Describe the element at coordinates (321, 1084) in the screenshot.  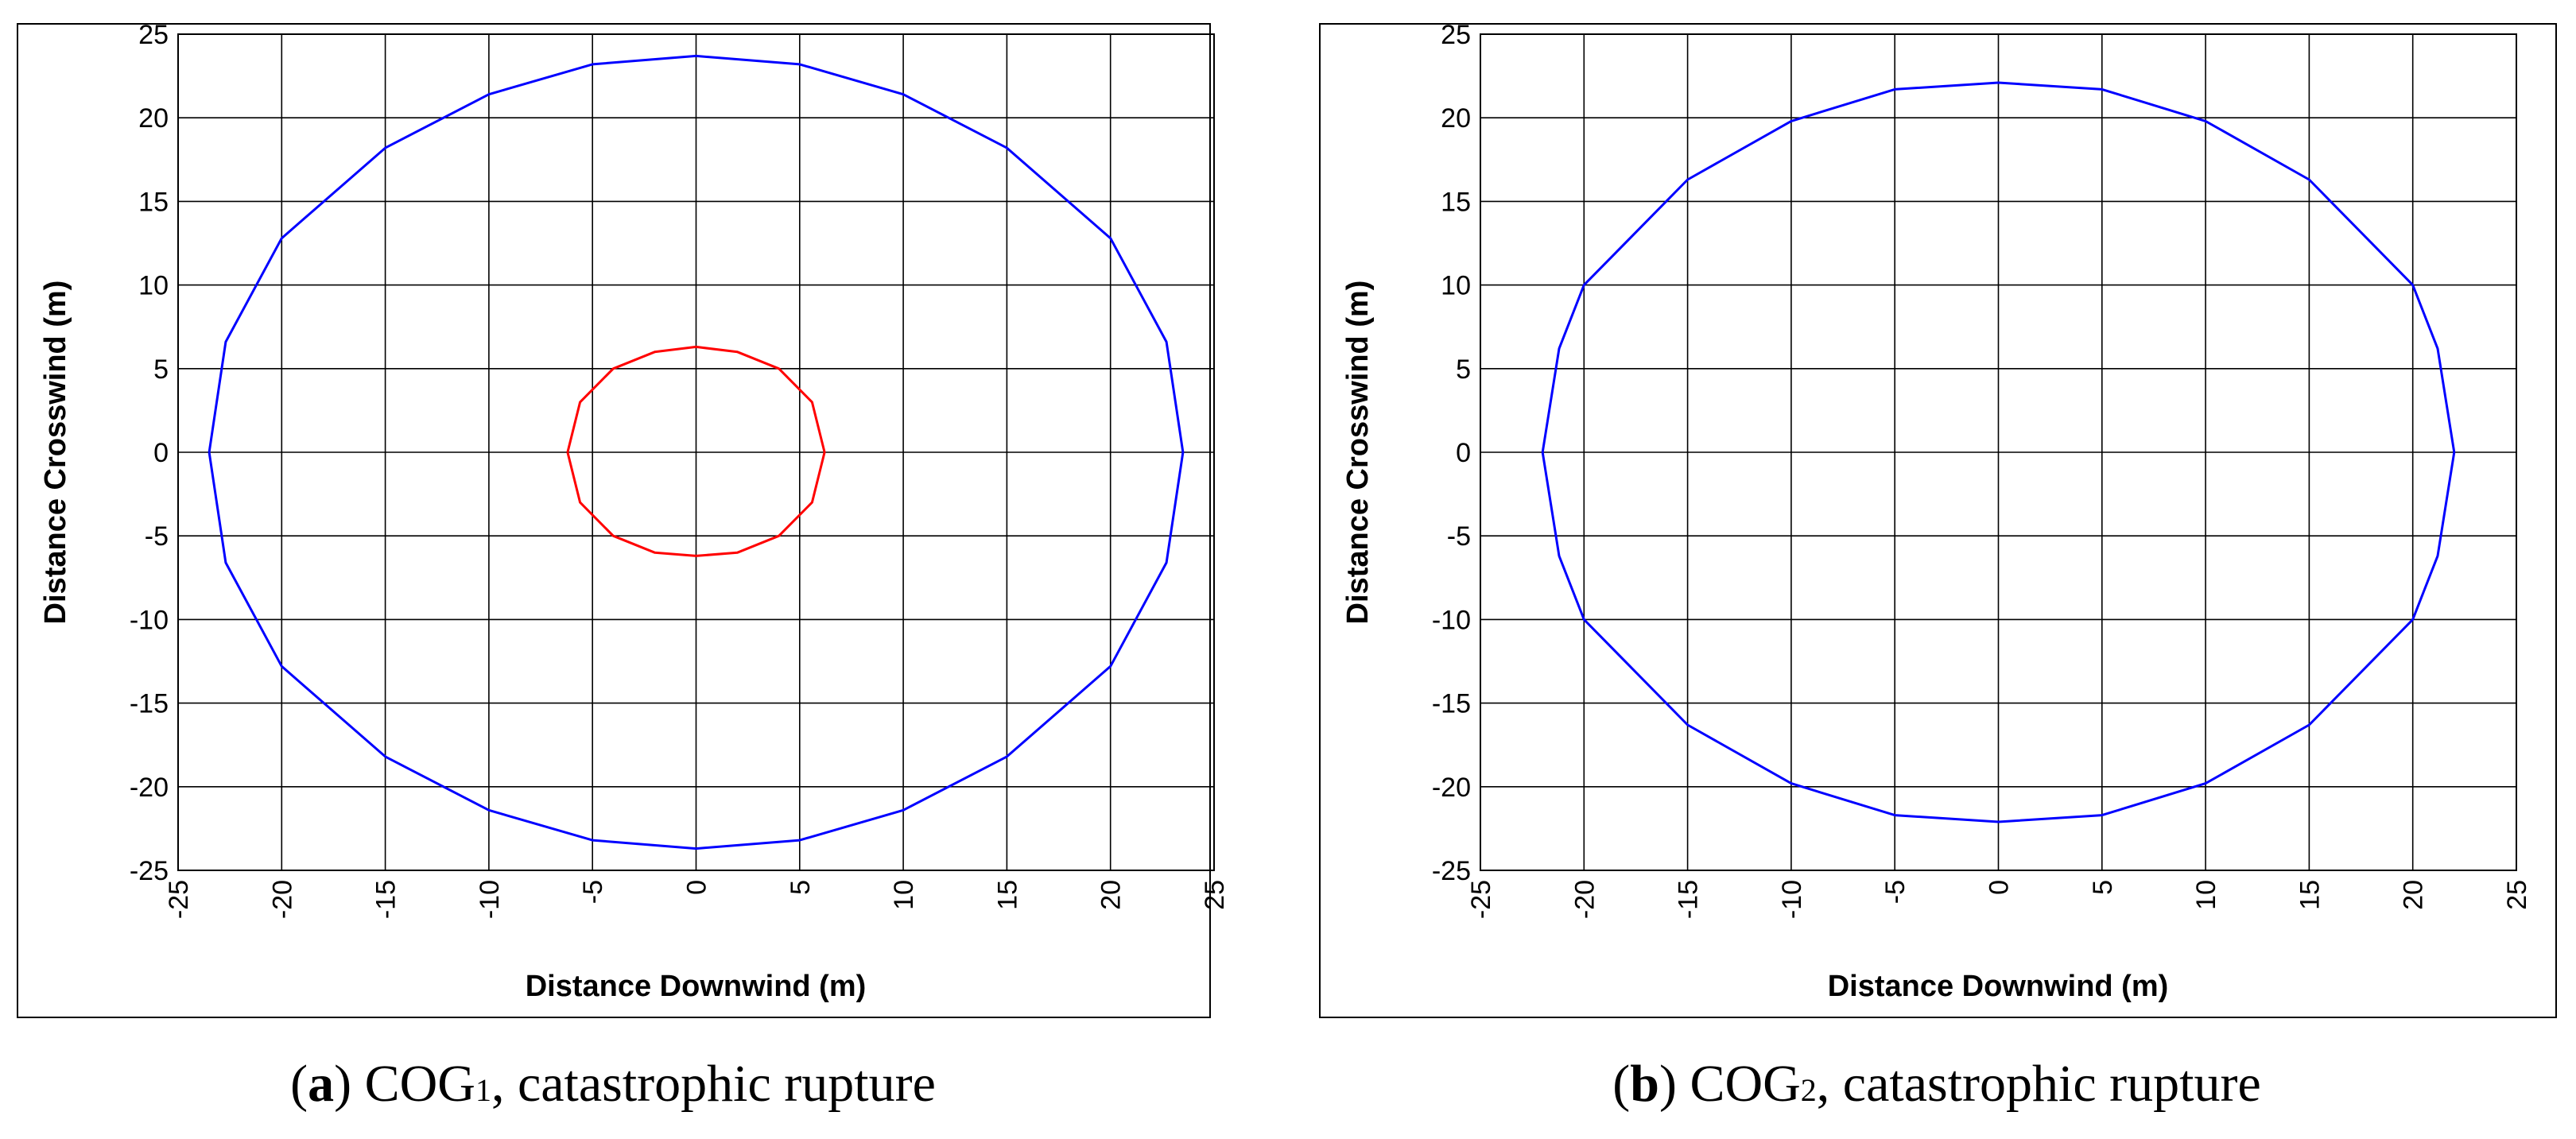
I see `caption-a-label: a` at that location.